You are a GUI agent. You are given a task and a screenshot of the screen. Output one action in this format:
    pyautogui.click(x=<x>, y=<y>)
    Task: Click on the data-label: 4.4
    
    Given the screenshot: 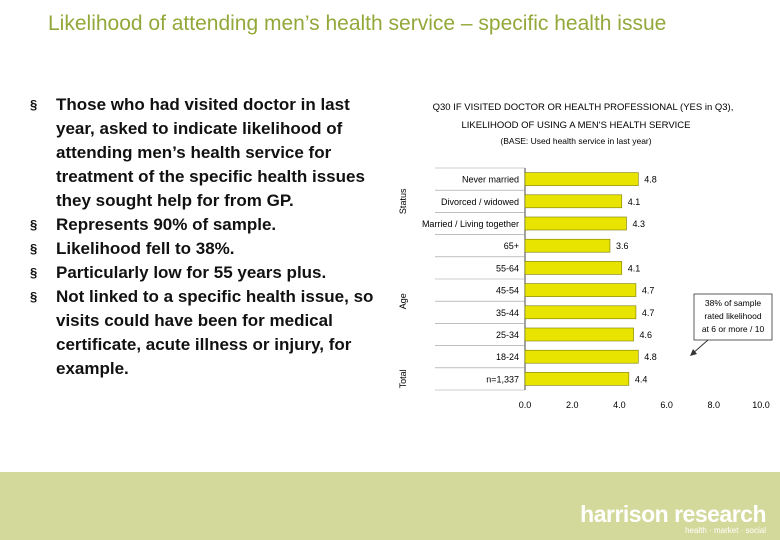 What is the action you would take?
    pyautogui.click(x=641, y=379)
    